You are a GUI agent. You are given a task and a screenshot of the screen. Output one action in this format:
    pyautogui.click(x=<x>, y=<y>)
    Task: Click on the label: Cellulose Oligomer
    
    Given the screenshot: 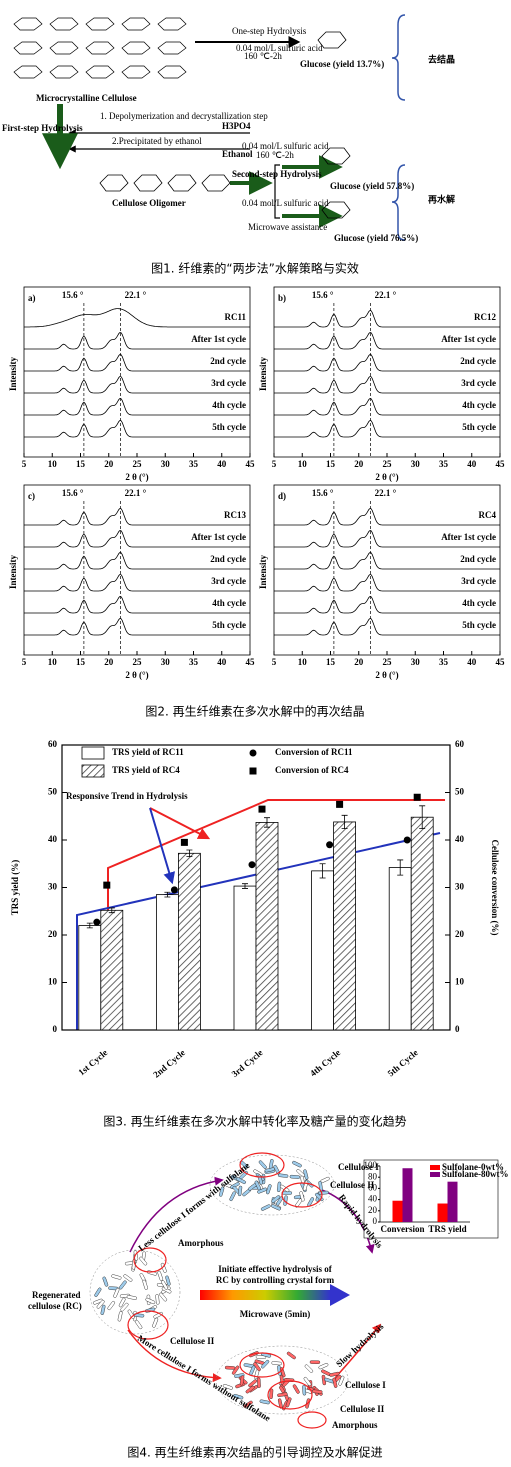 What is the action you would take?
    pyautogui.click(x=149, y=203)
    